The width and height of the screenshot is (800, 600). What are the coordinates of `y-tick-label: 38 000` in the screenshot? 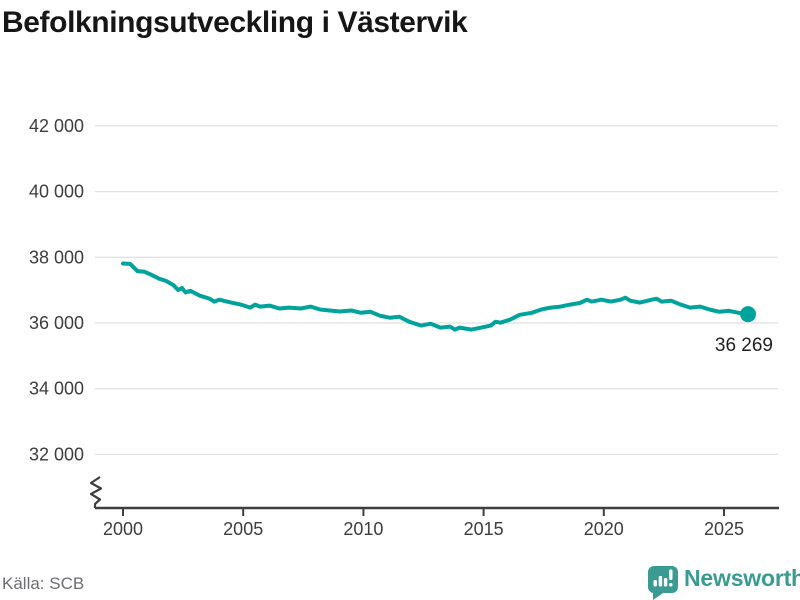 It's located at (56, 257).